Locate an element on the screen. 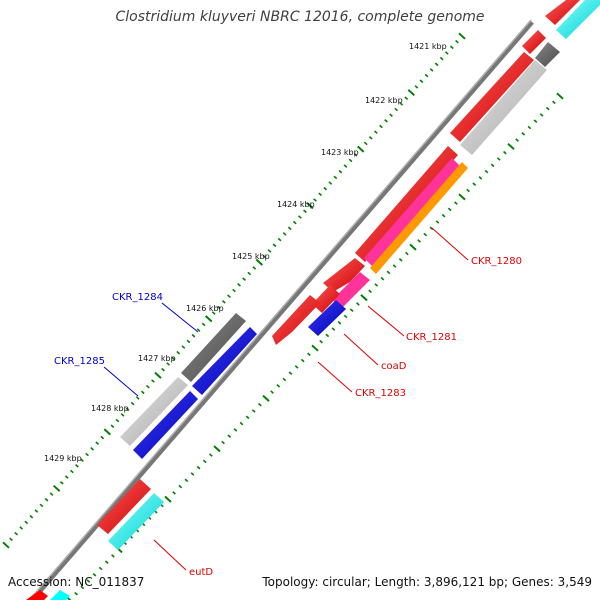 The width and height of the screenshot is (600, 600). gene-feature-grey is located at coordinates (547, 54).